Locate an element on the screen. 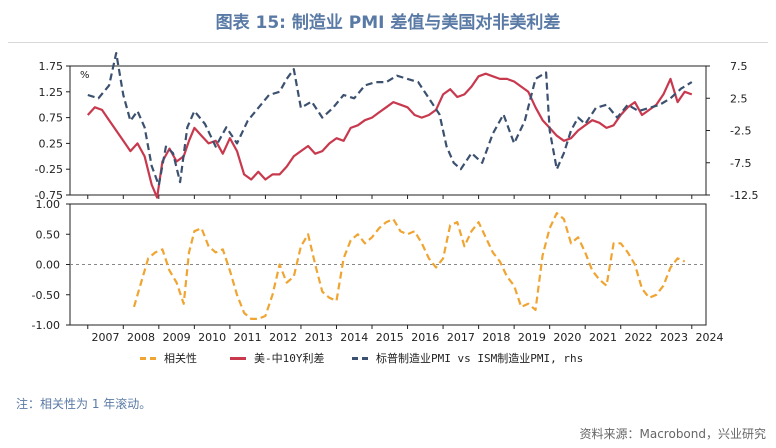  y-left-tick-label: 1.75 is located at coordinates (51, 66).